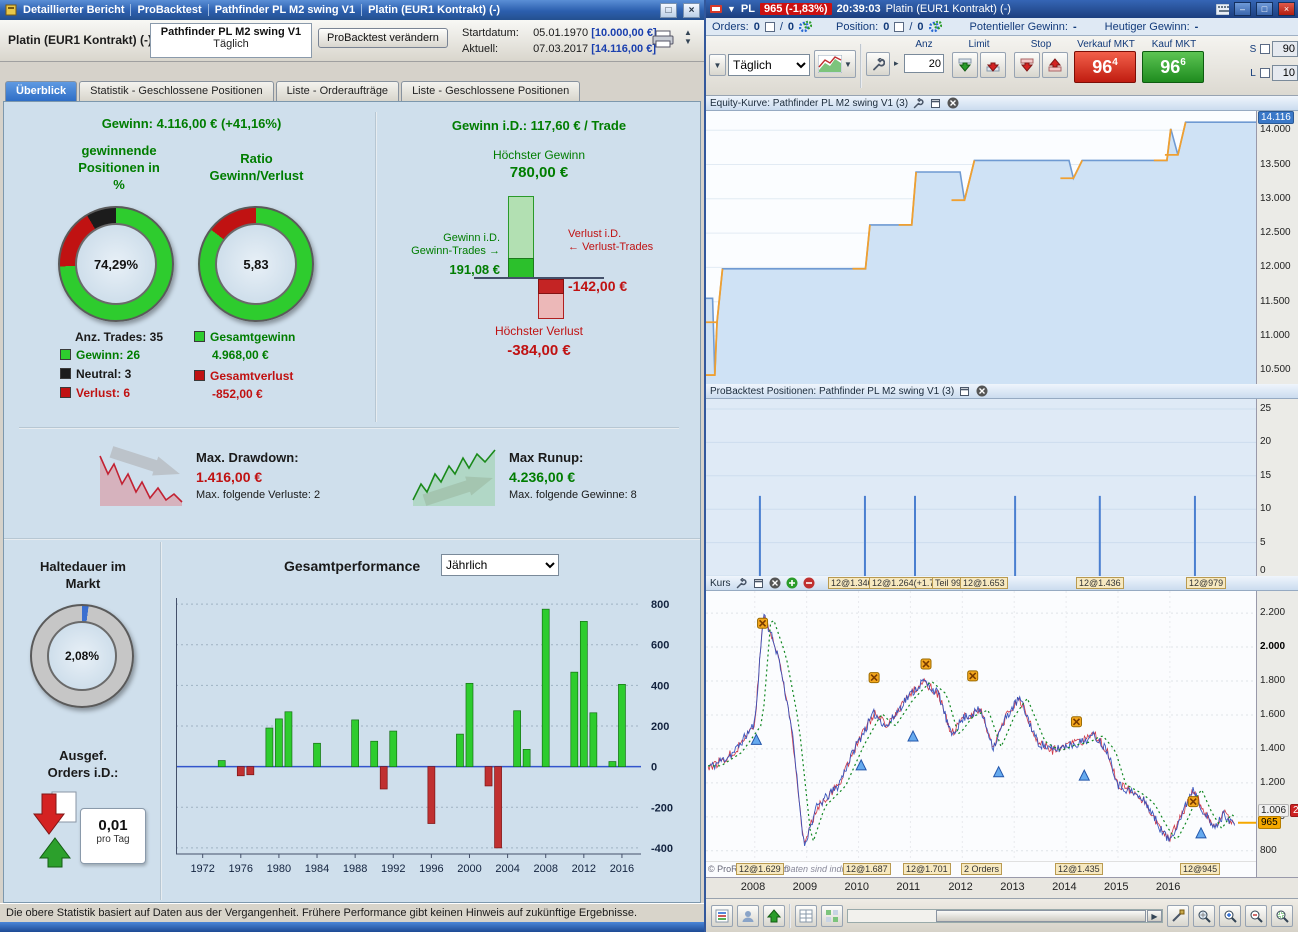 The width and height of the screenshot is (1298, 932). Describe the element at coordinates (993, 65) in the screenshot. I see `sell-limit-button` at that location.